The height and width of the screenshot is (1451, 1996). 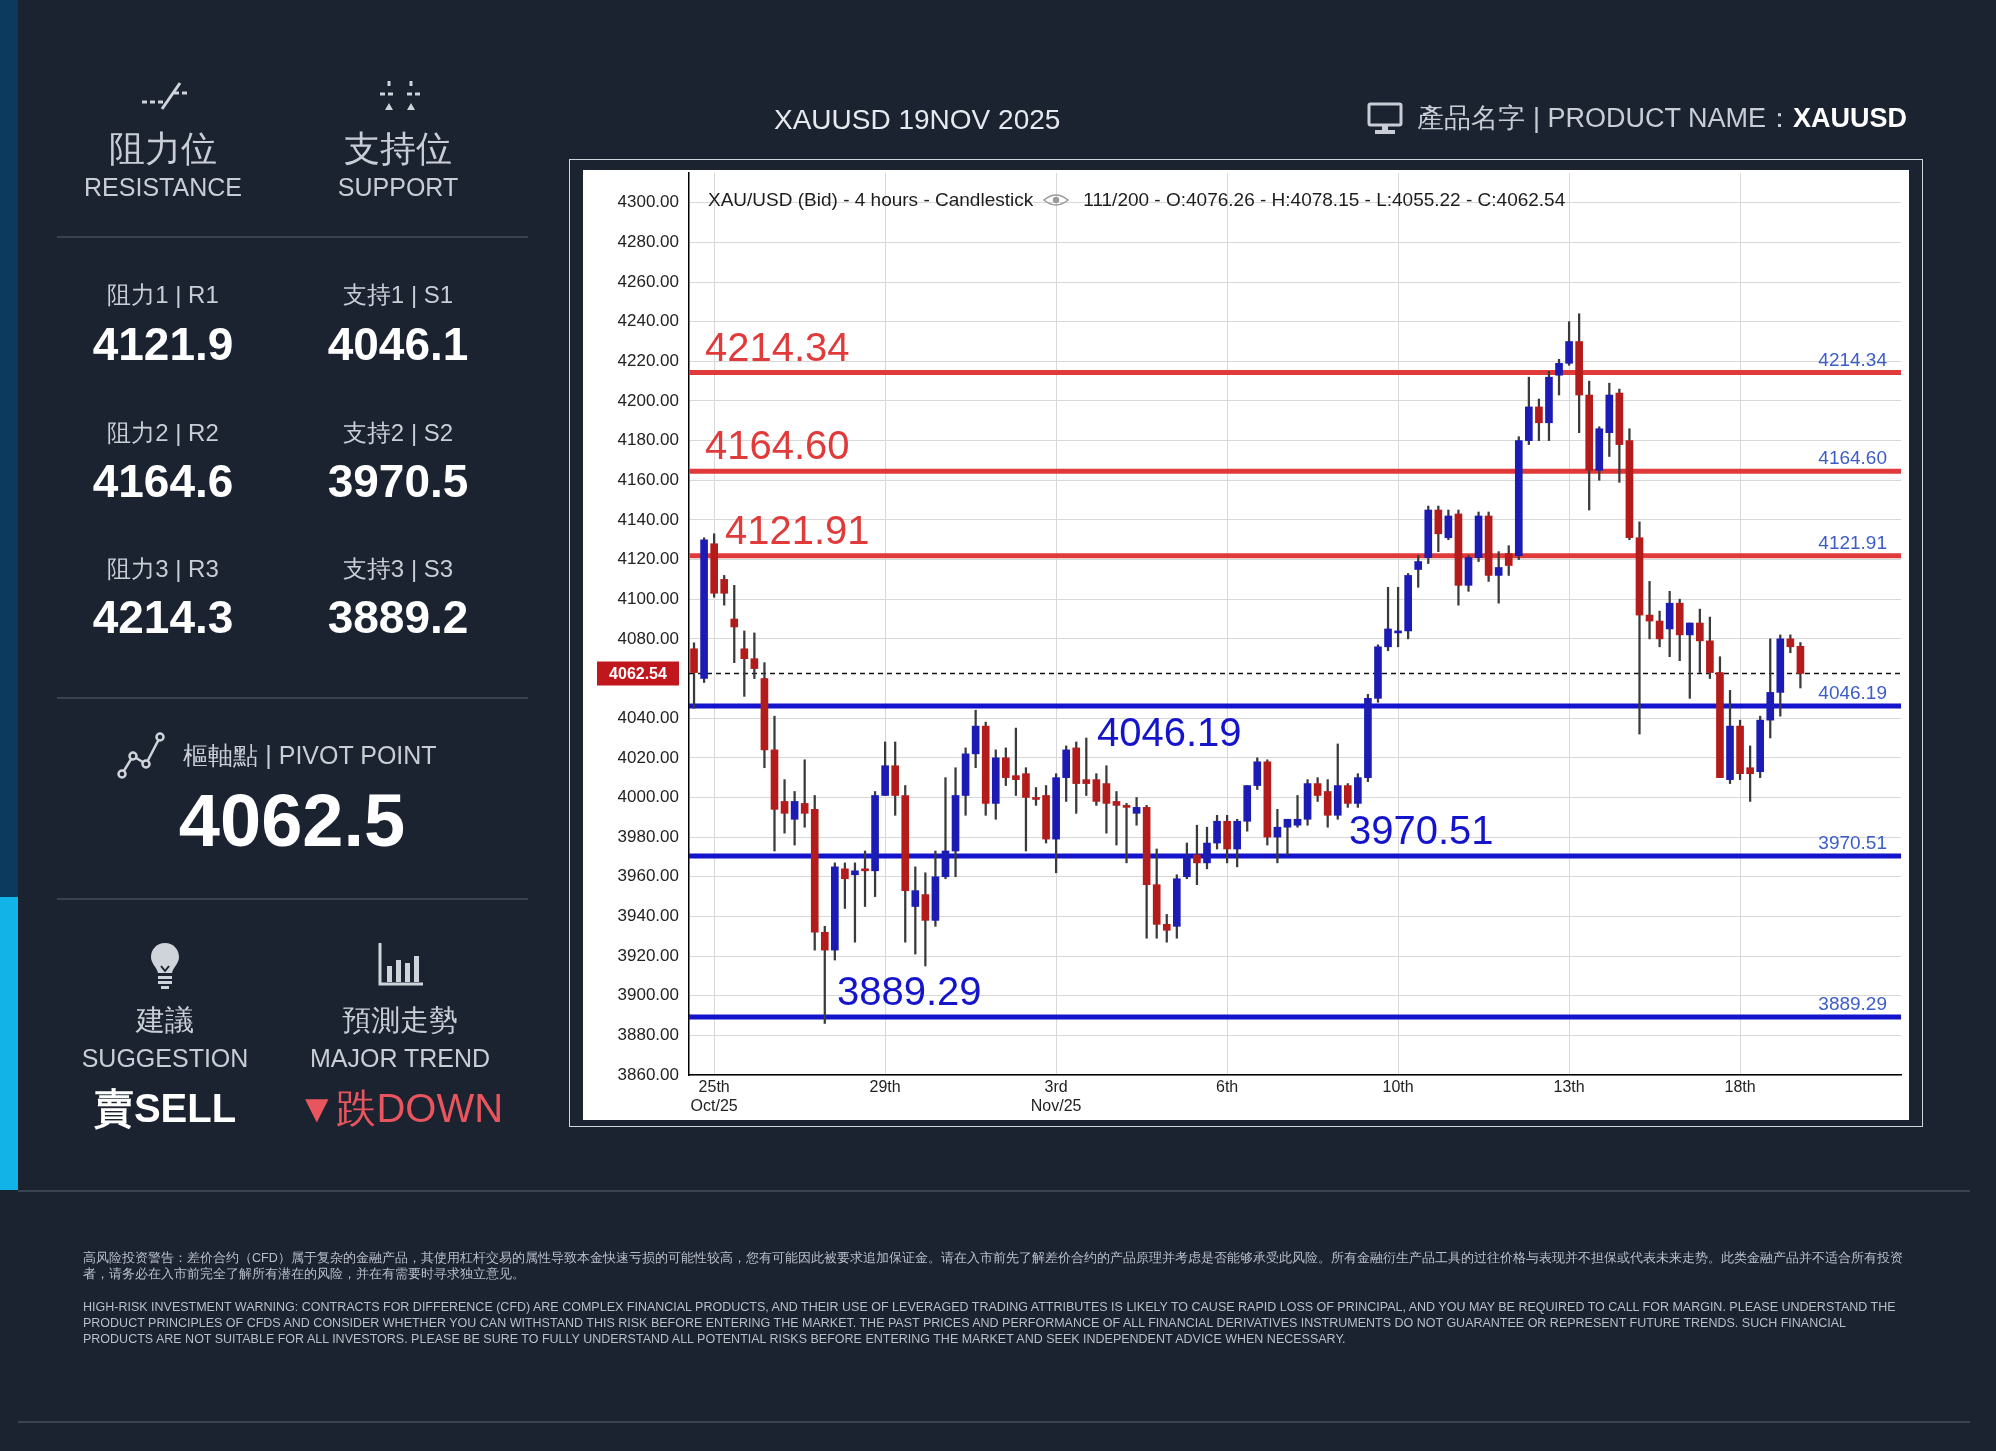 I want to click on y-tick-label: 3900.00, so click(x=648, y=995).